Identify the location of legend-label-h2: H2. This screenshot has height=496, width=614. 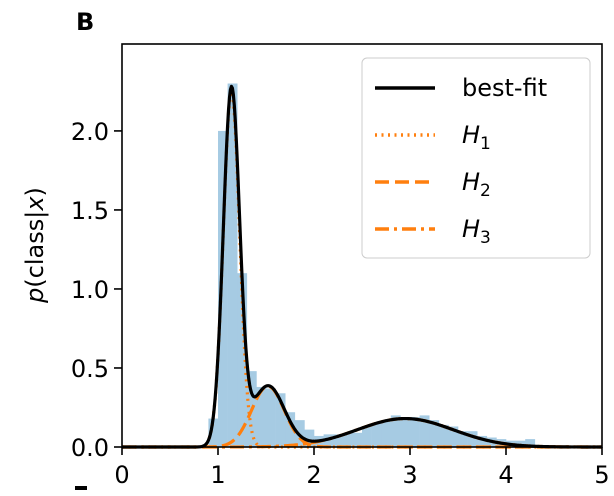
(476, 184).